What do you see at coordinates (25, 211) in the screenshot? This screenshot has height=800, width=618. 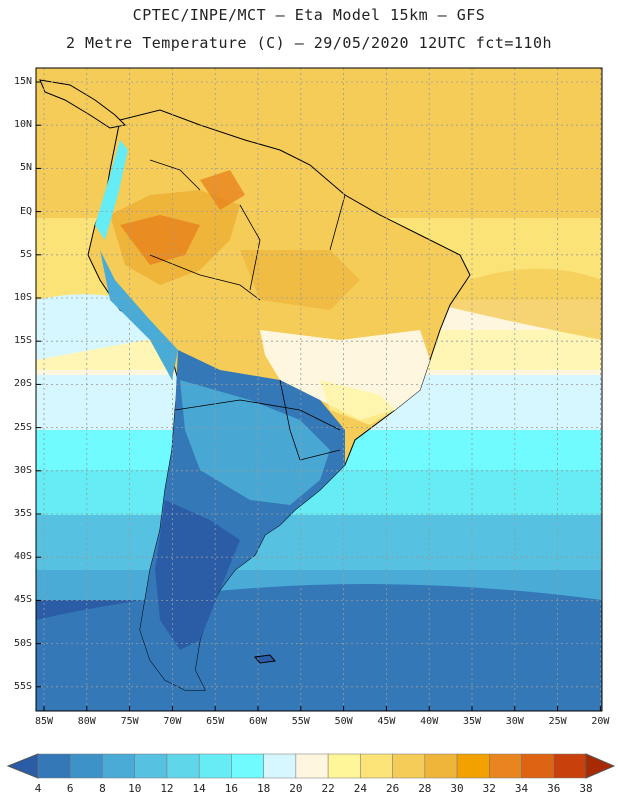 I see `lat-label: EQ` at bounding box center [25, 211].